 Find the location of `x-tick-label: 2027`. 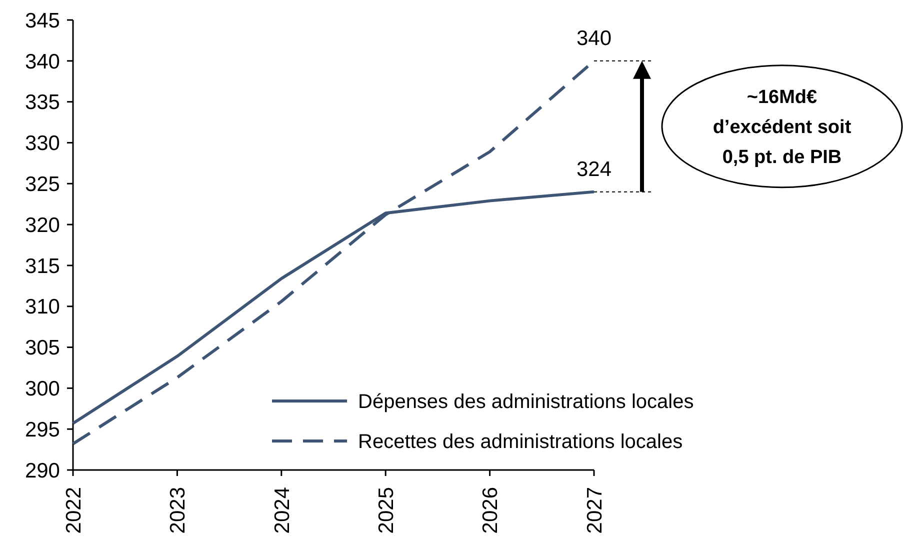

x-tick-label: 2027 is located at coordinates (594, 510).